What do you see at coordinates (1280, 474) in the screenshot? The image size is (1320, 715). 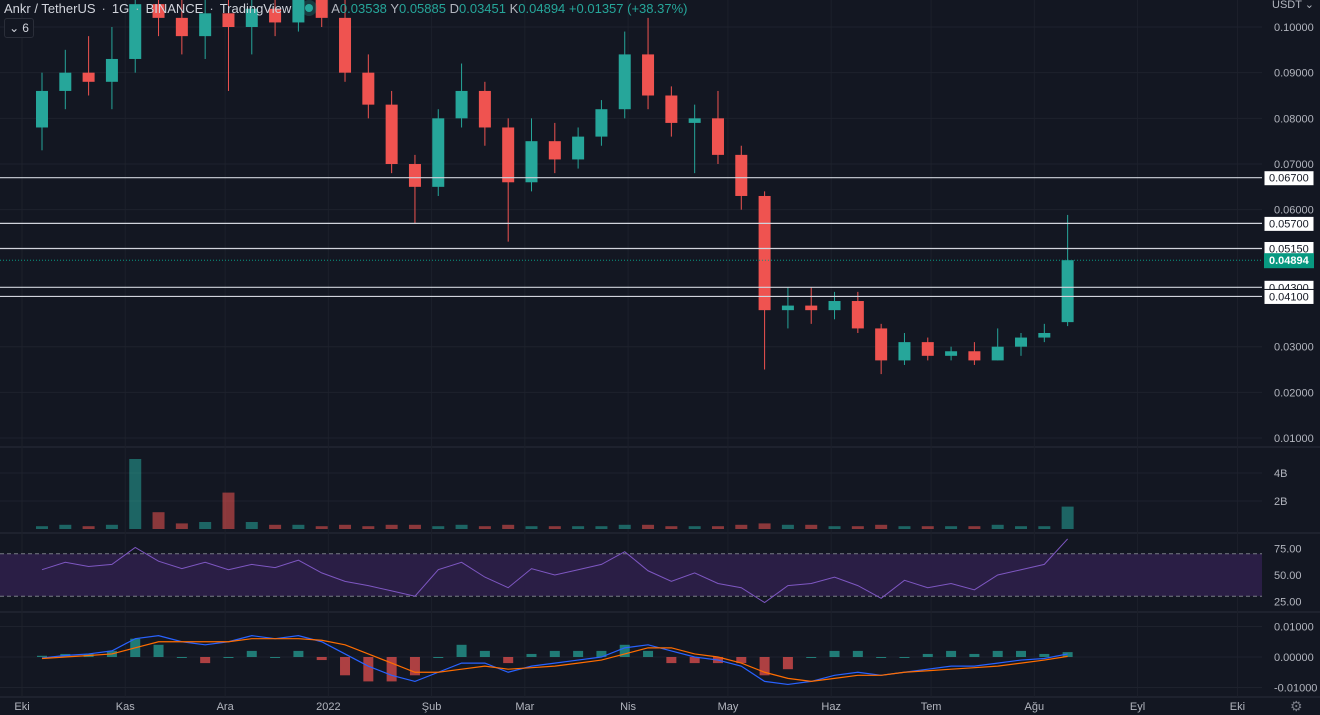 I see `volume-tick-label: 4B` at bounding box center [1280, 474].